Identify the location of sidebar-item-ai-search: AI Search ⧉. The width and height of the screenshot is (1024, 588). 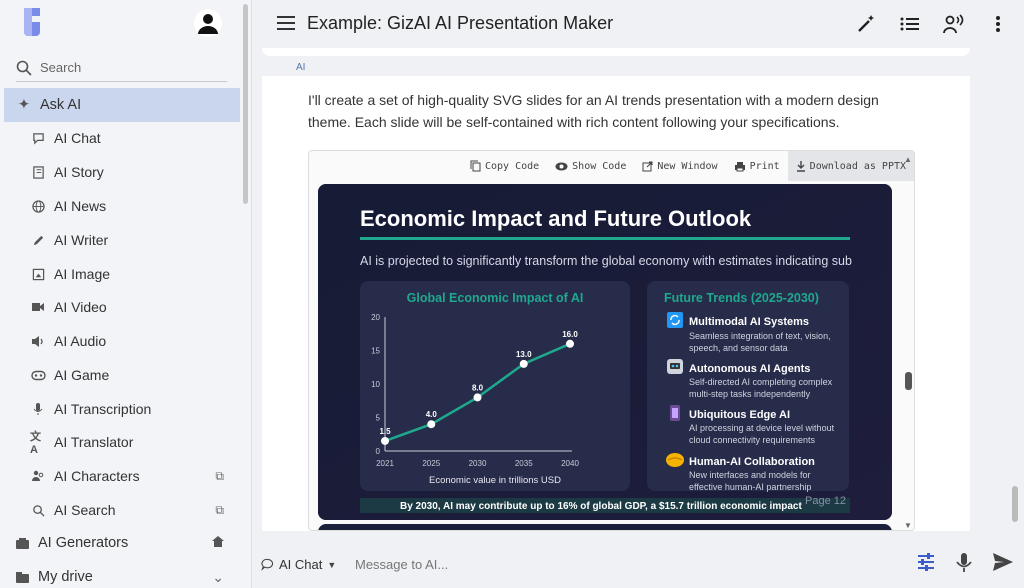
(120, 510).